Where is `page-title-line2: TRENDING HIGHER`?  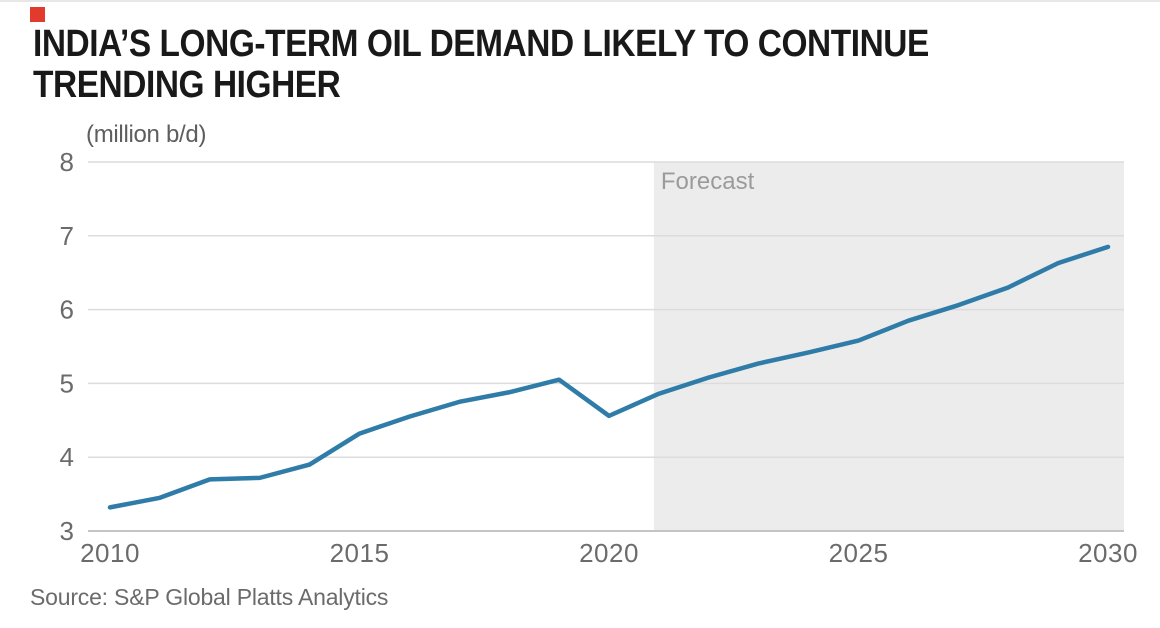
page-title-line2: TRENDING HIGHER is located at coordinates (187, 85).